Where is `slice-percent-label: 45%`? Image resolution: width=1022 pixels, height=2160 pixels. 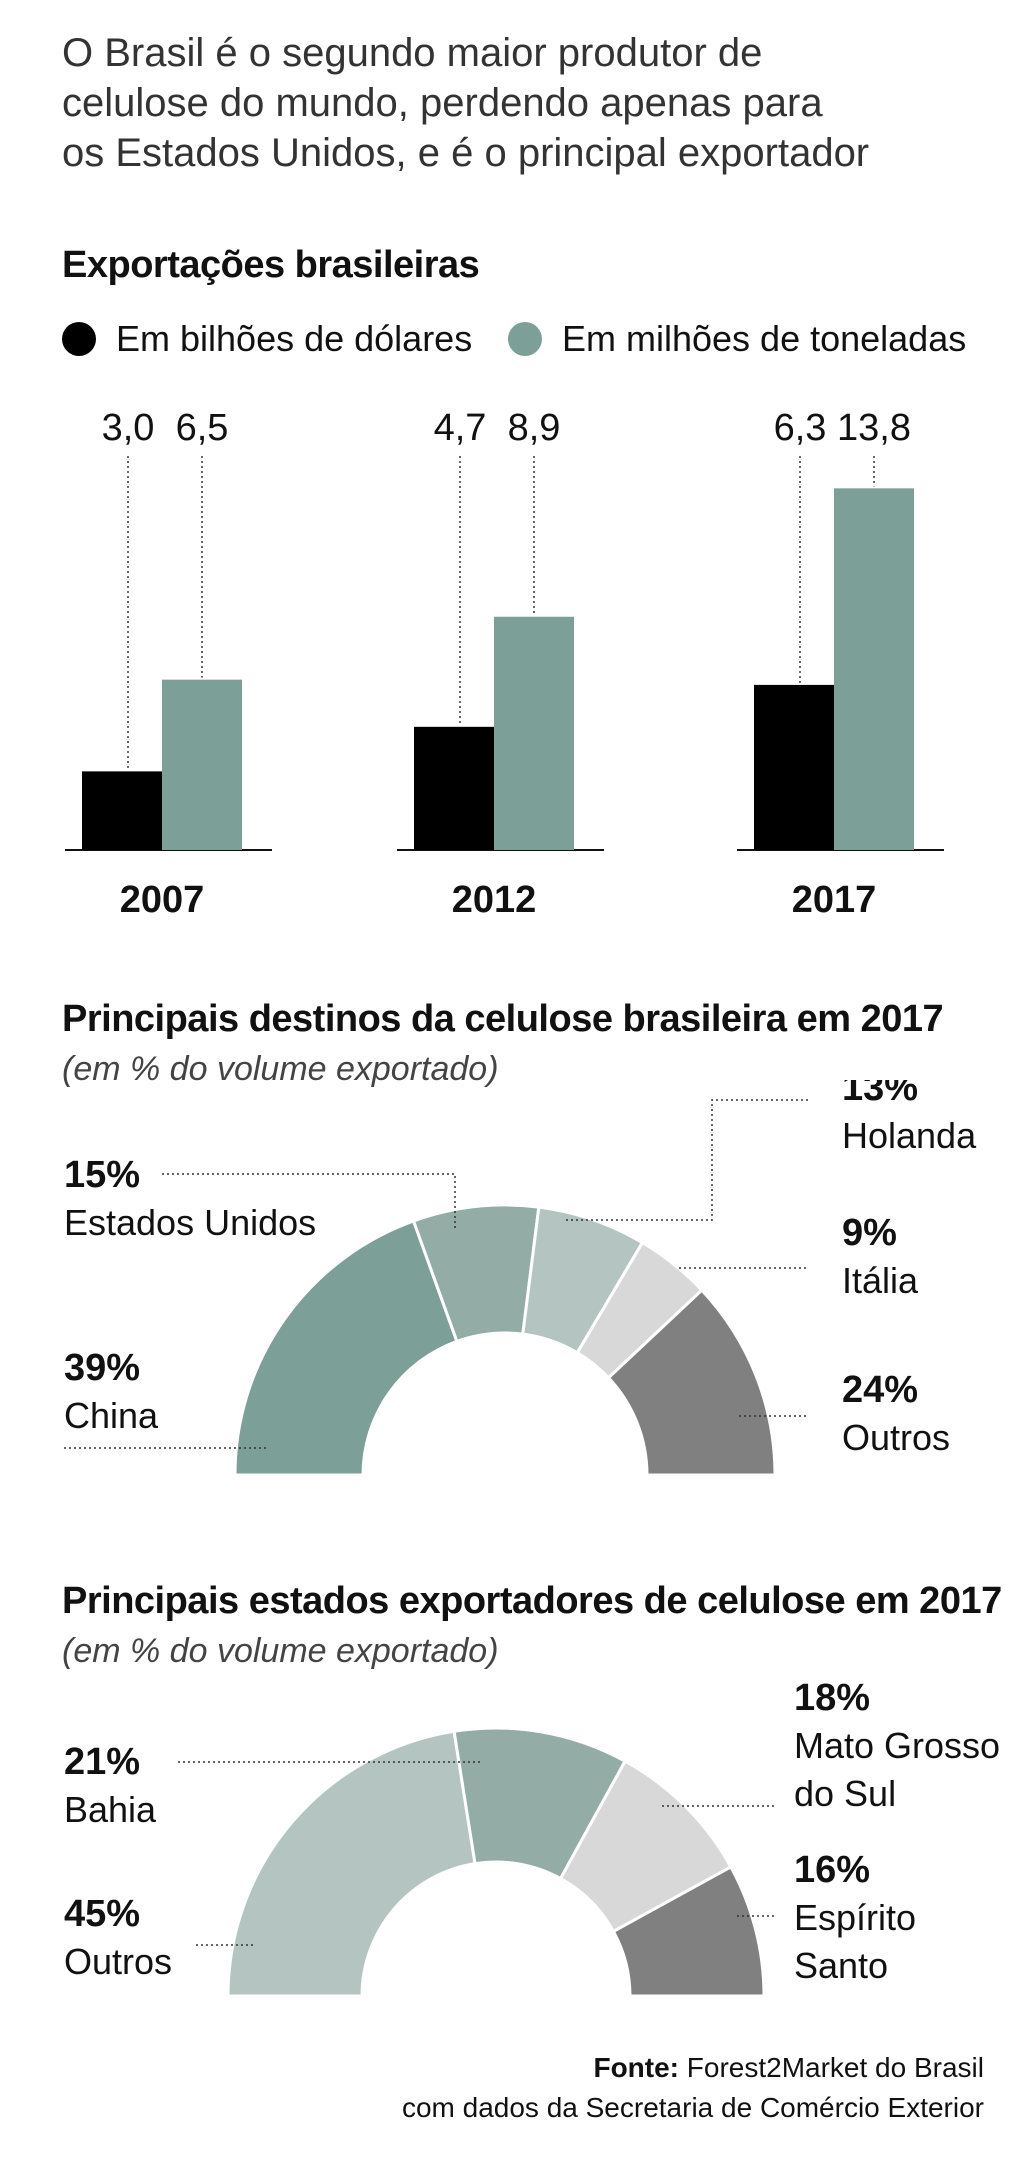
slice-percent-label: 45% is located at coordinates (102, 1914).